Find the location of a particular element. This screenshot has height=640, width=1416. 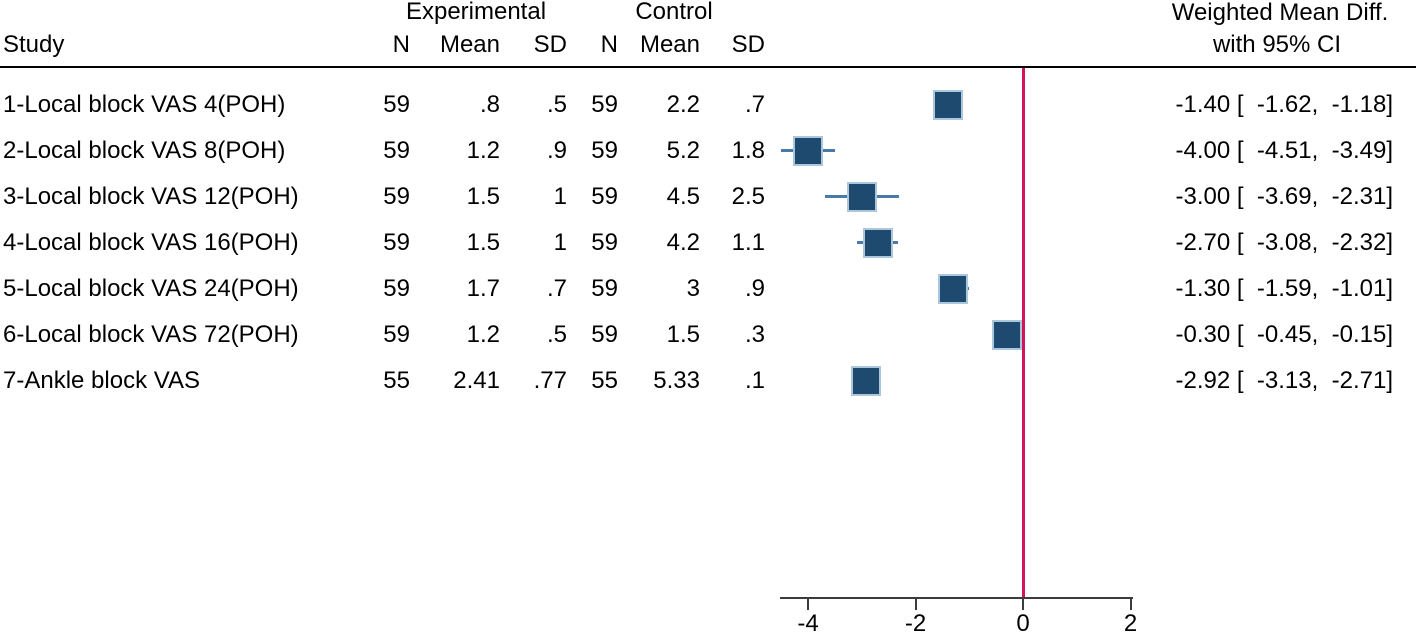

x-axis-line is located at coordinates (956, 598).